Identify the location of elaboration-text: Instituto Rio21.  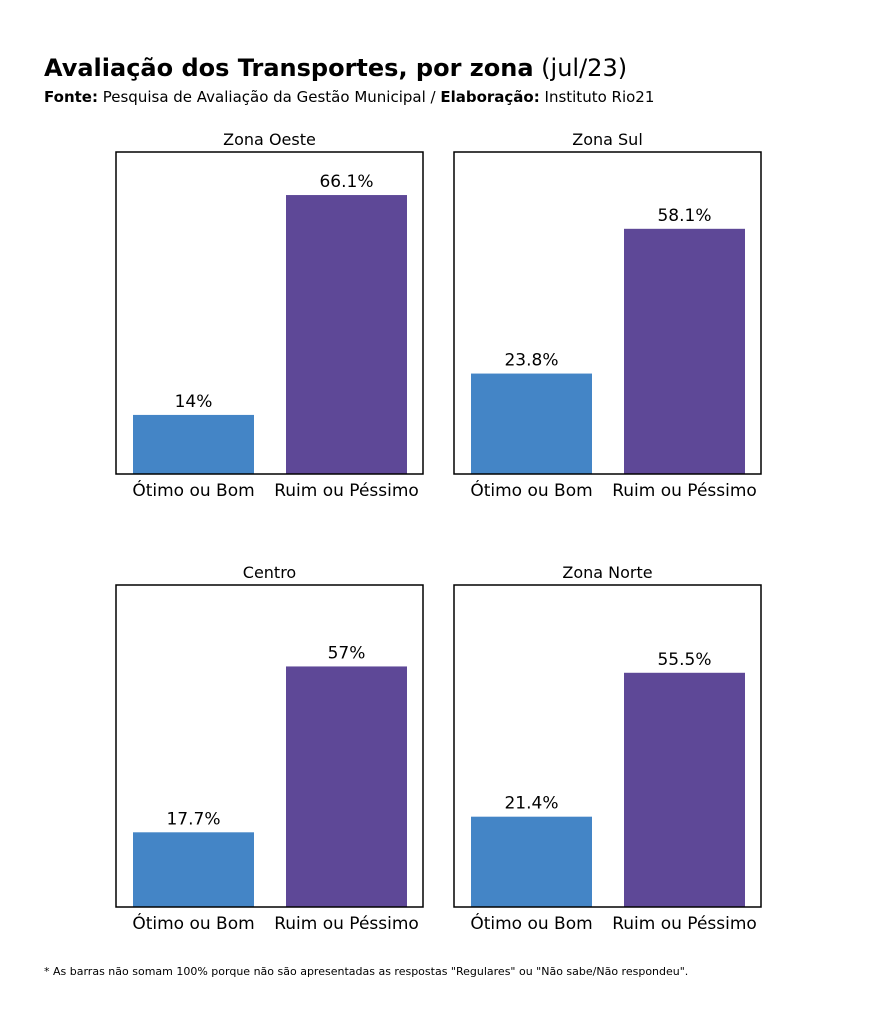
(599, 97).